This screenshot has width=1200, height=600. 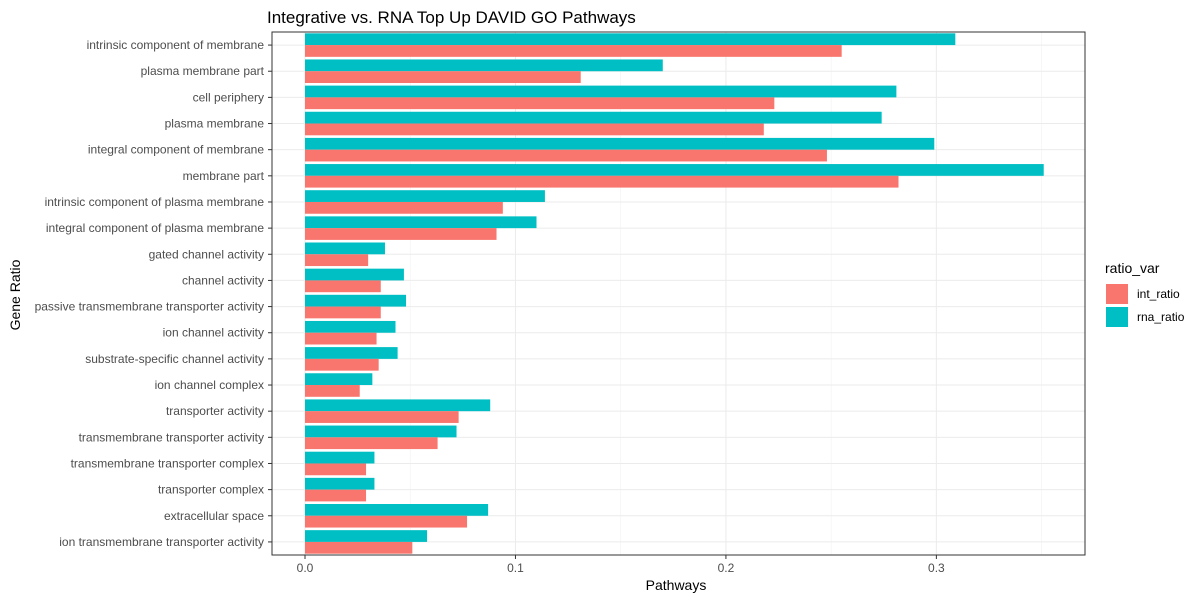 I want to click on legend-label: int_ratio, so click(x=1158, y=294).